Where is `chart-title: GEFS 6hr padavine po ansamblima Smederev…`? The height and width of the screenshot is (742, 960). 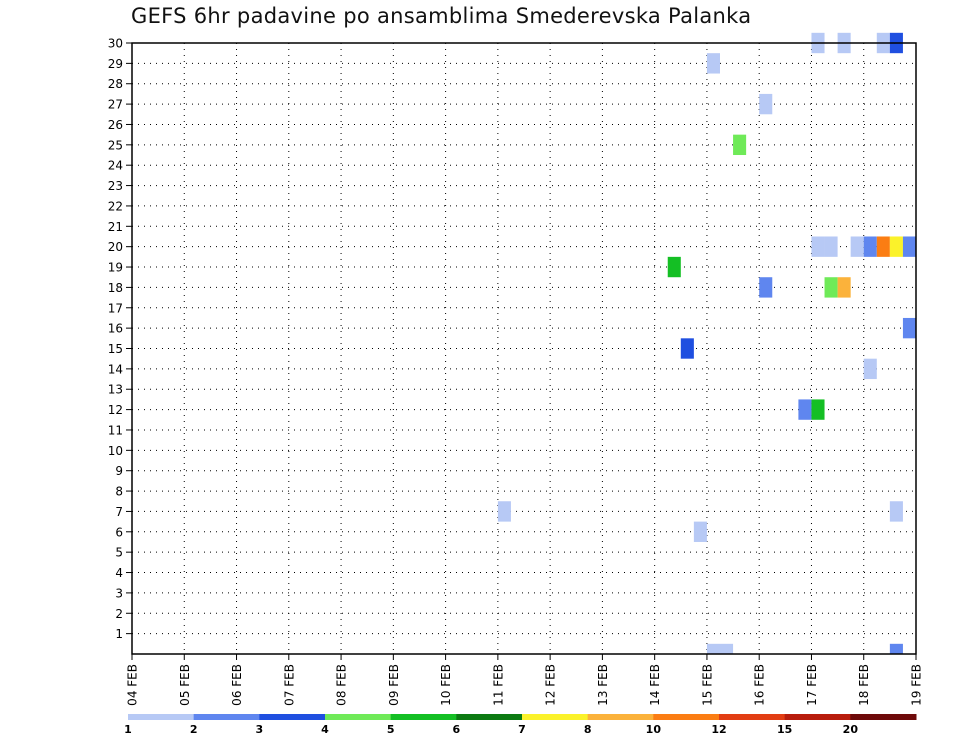
chart-title: GEFS 6hr padavine po ansamblima Smederev… is located at coordinates (441, 16).